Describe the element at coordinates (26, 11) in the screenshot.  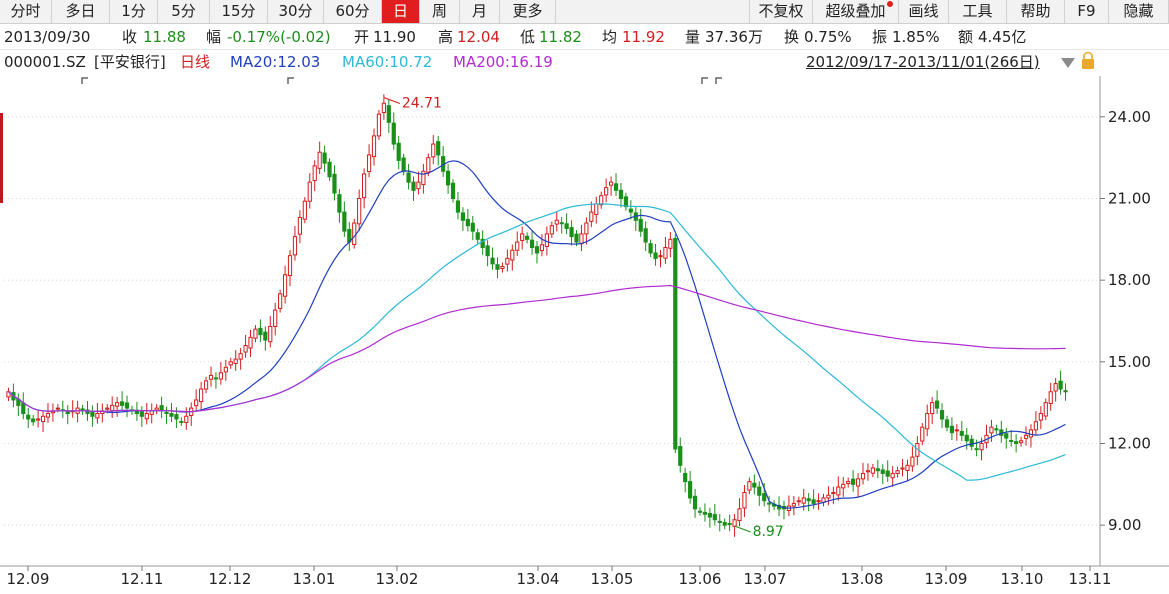
I see `period-tab: 分时` at that location.